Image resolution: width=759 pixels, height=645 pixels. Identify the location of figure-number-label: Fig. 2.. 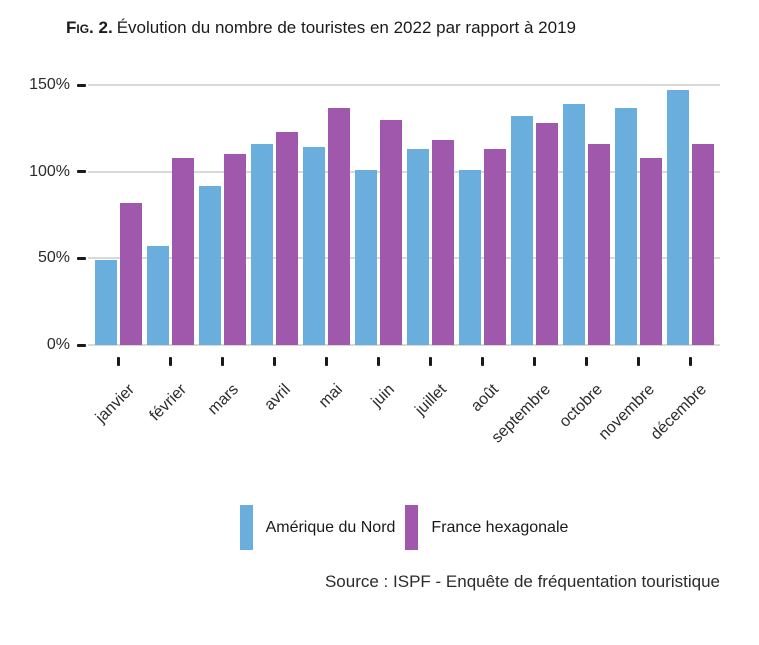
(89, 27).